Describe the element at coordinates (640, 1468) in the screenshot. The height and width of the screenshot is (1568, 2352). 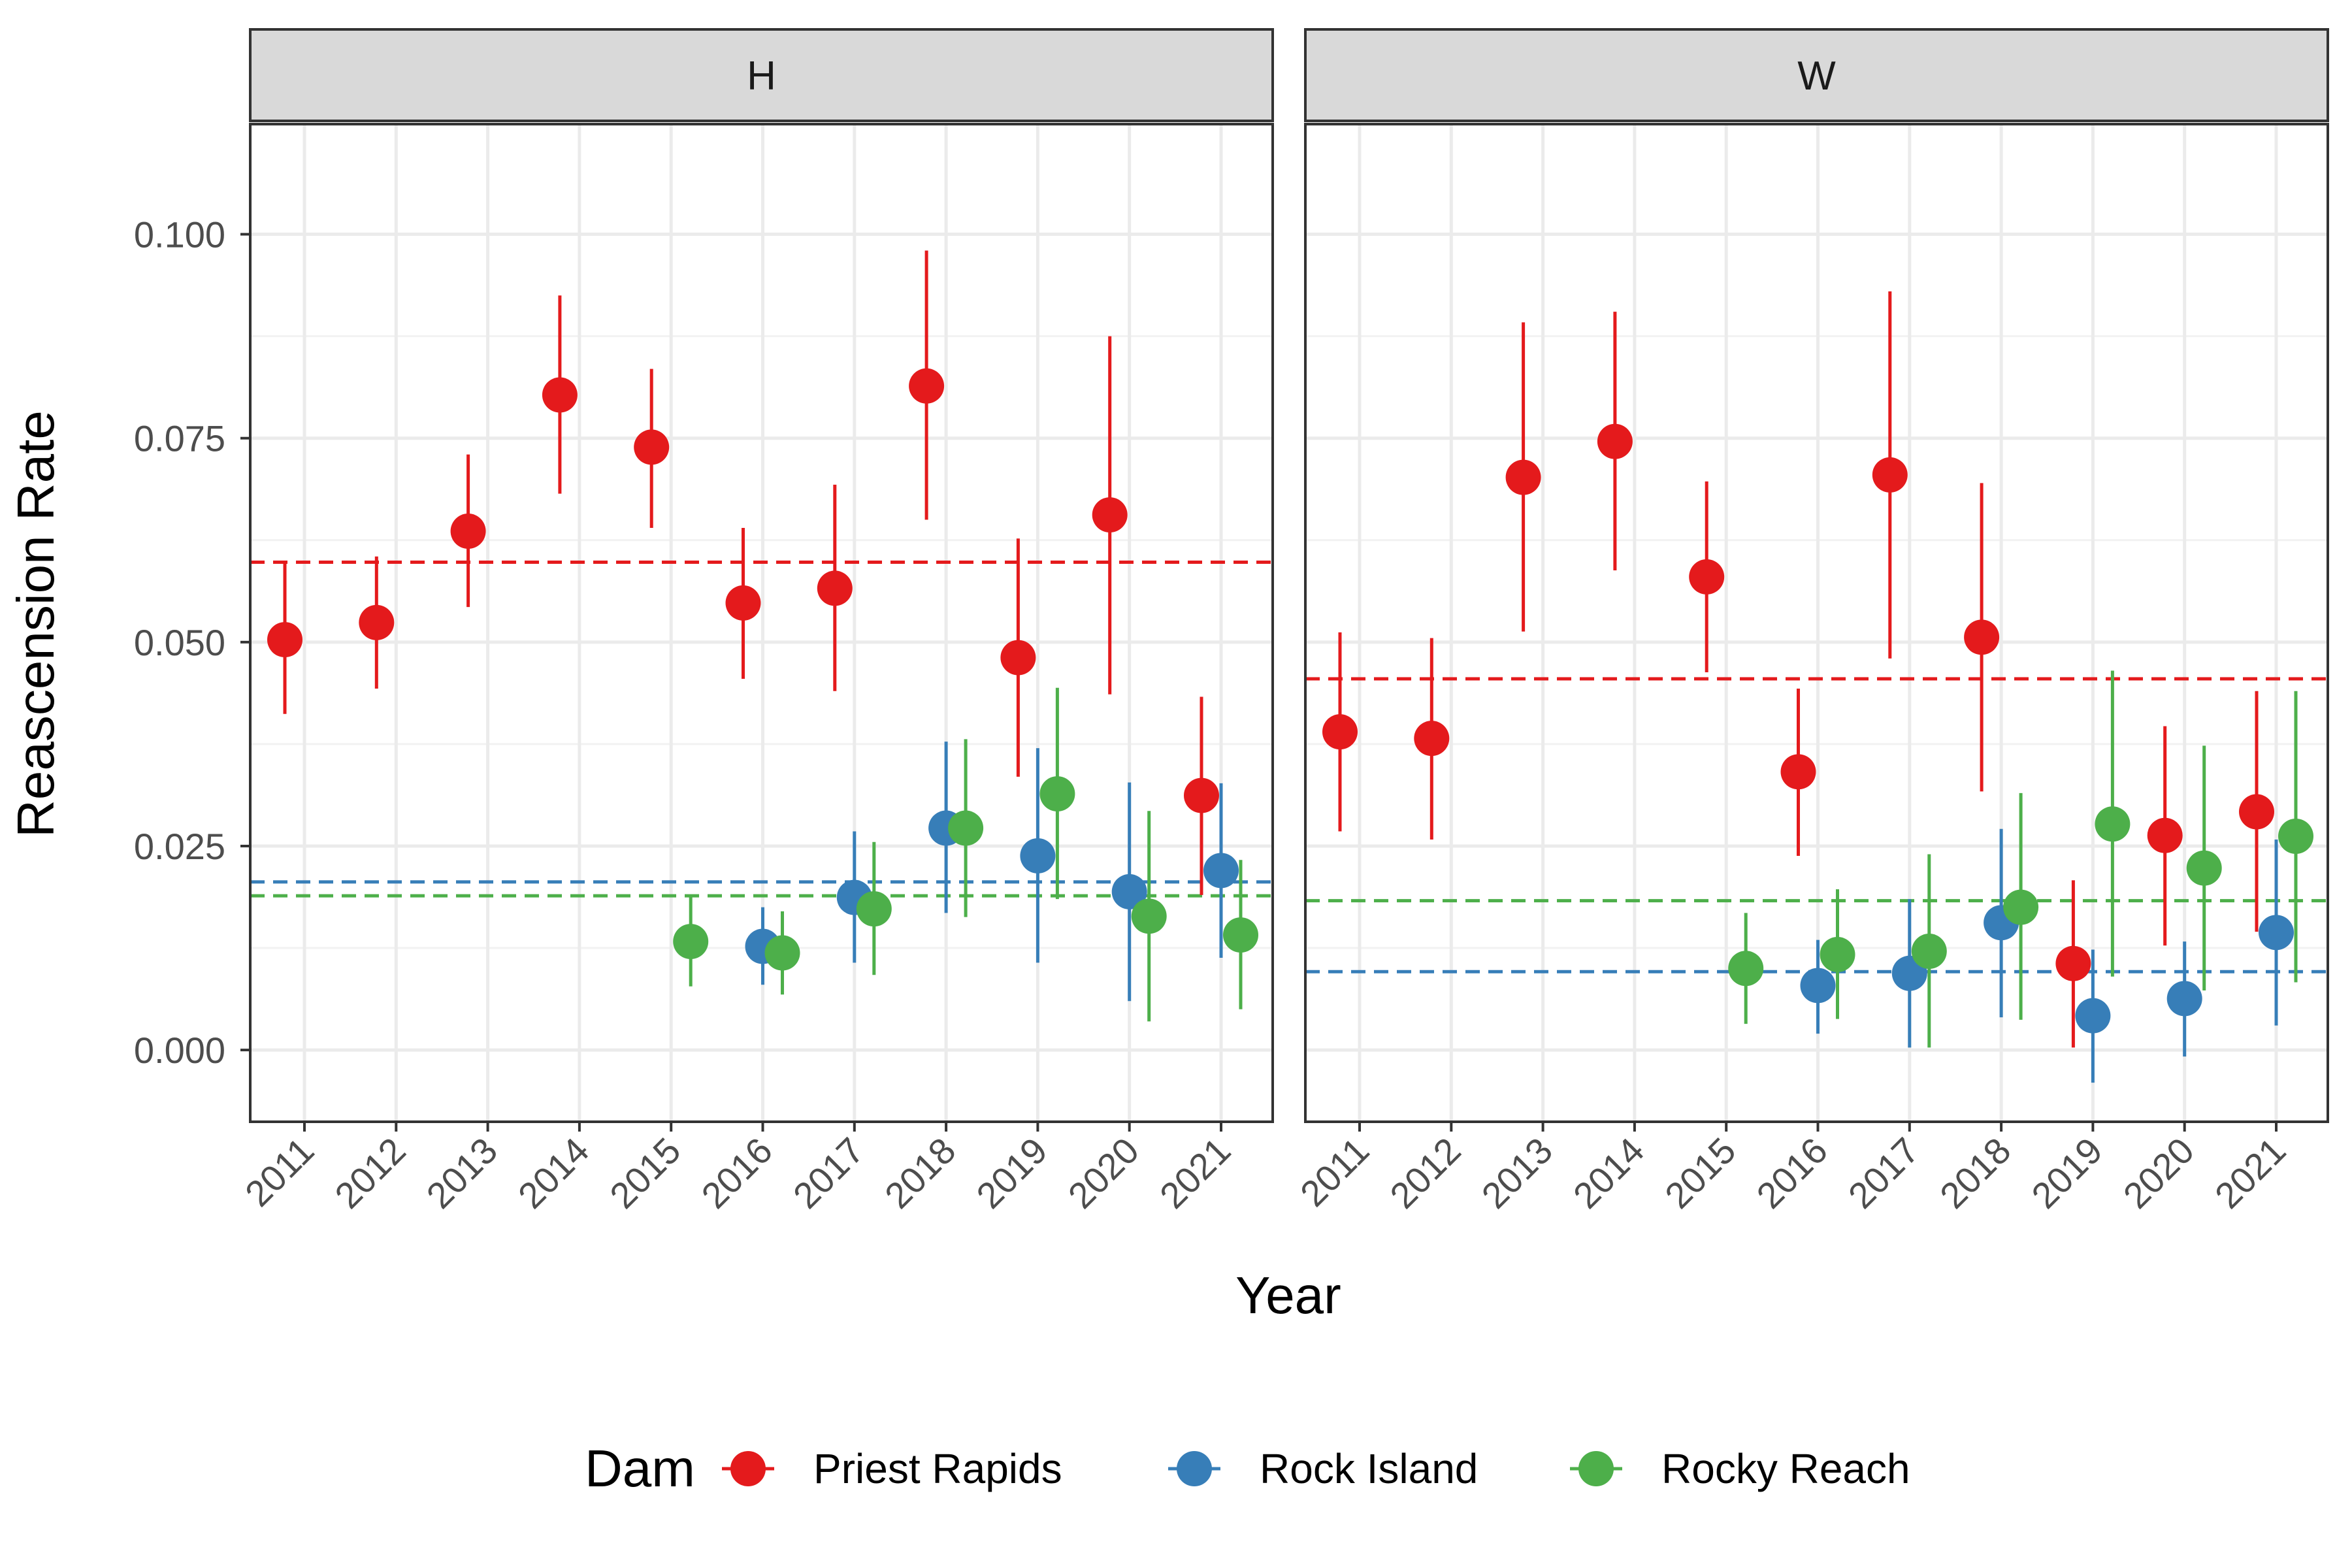
I see `legend-title: Dam` at that location.